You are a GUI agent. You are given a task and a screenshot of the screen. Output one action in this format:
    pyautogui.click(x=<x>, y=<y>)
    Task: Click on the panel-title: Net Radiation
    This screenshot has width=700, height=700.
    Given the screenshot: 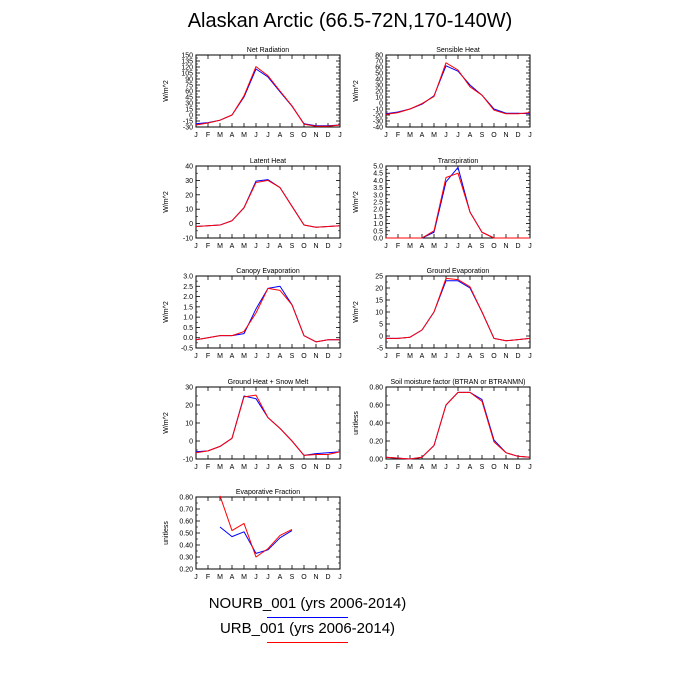 What is the action you would take?
    pyautogui.click(x=268, y=50)
    